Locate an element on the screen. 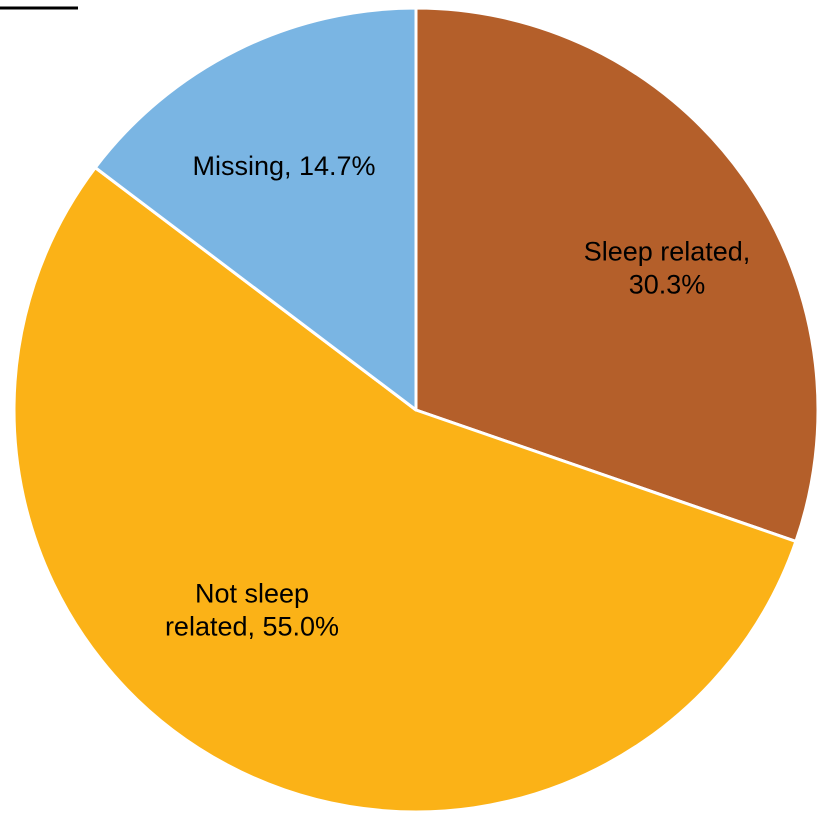  slice-label-line: 30.3% is located at coordinates (667, 285).